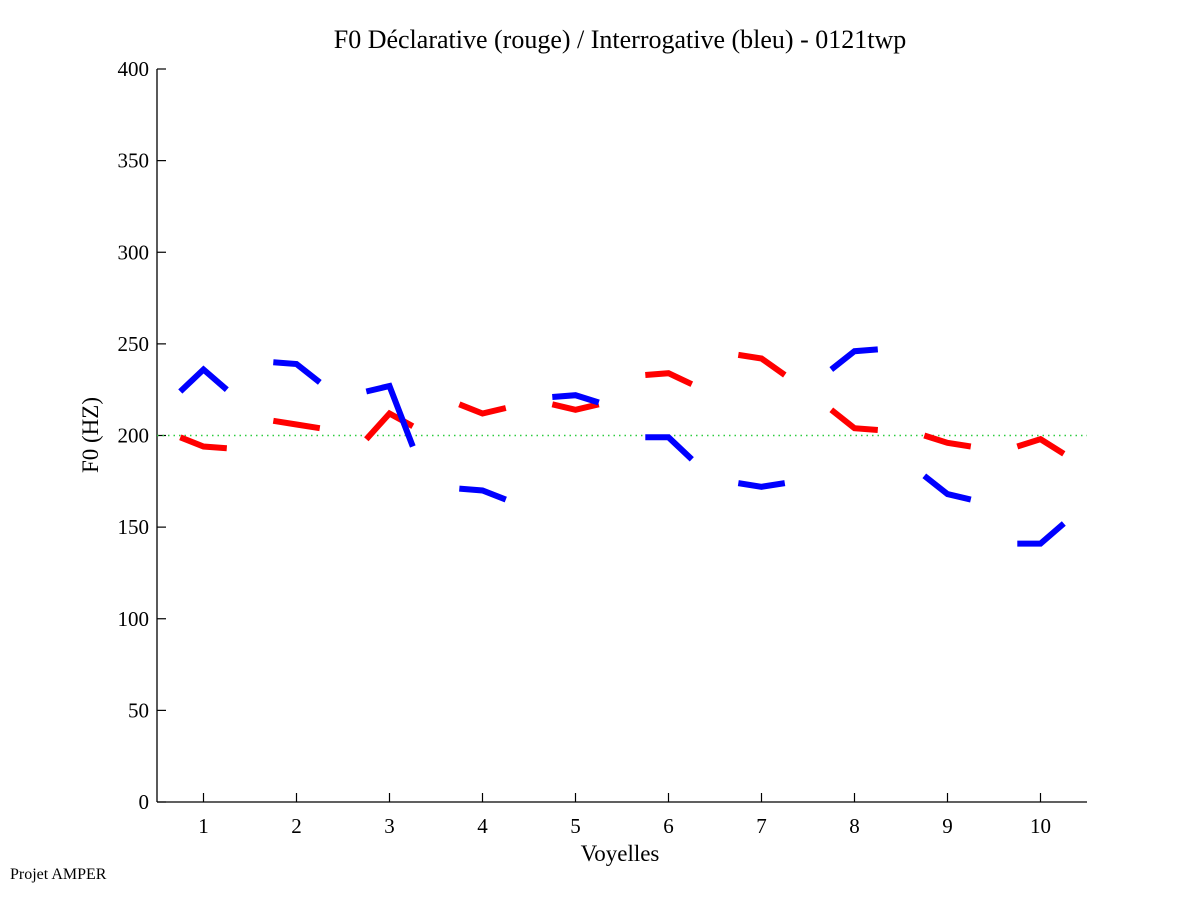  I want to click on y-tick-label: 150, so click(134, 527).